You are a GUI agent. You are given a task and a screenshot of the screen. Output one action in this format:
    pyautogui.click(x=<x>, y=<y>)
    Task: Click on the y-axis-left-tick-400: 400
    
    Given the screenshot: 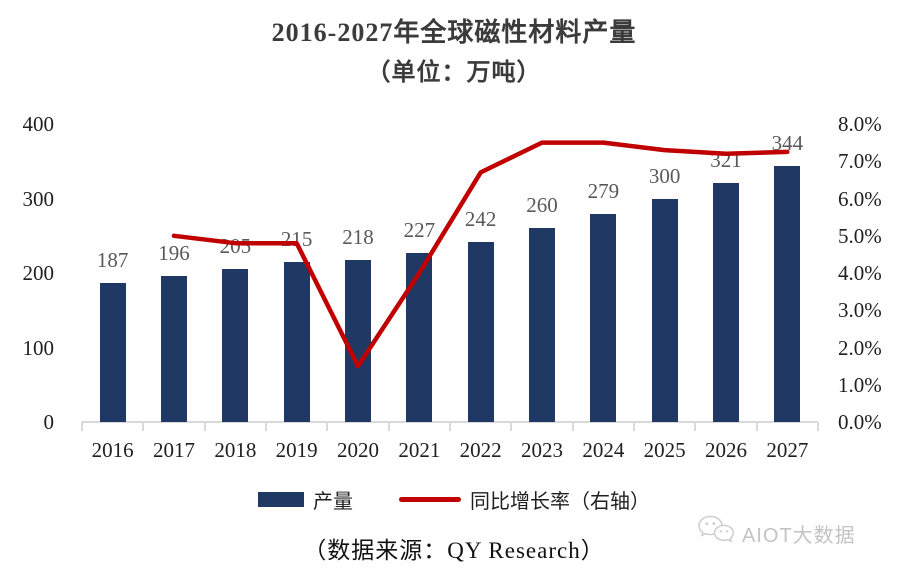 What is the action you would take?
    pyautogui.click(x=38, y=124)
    